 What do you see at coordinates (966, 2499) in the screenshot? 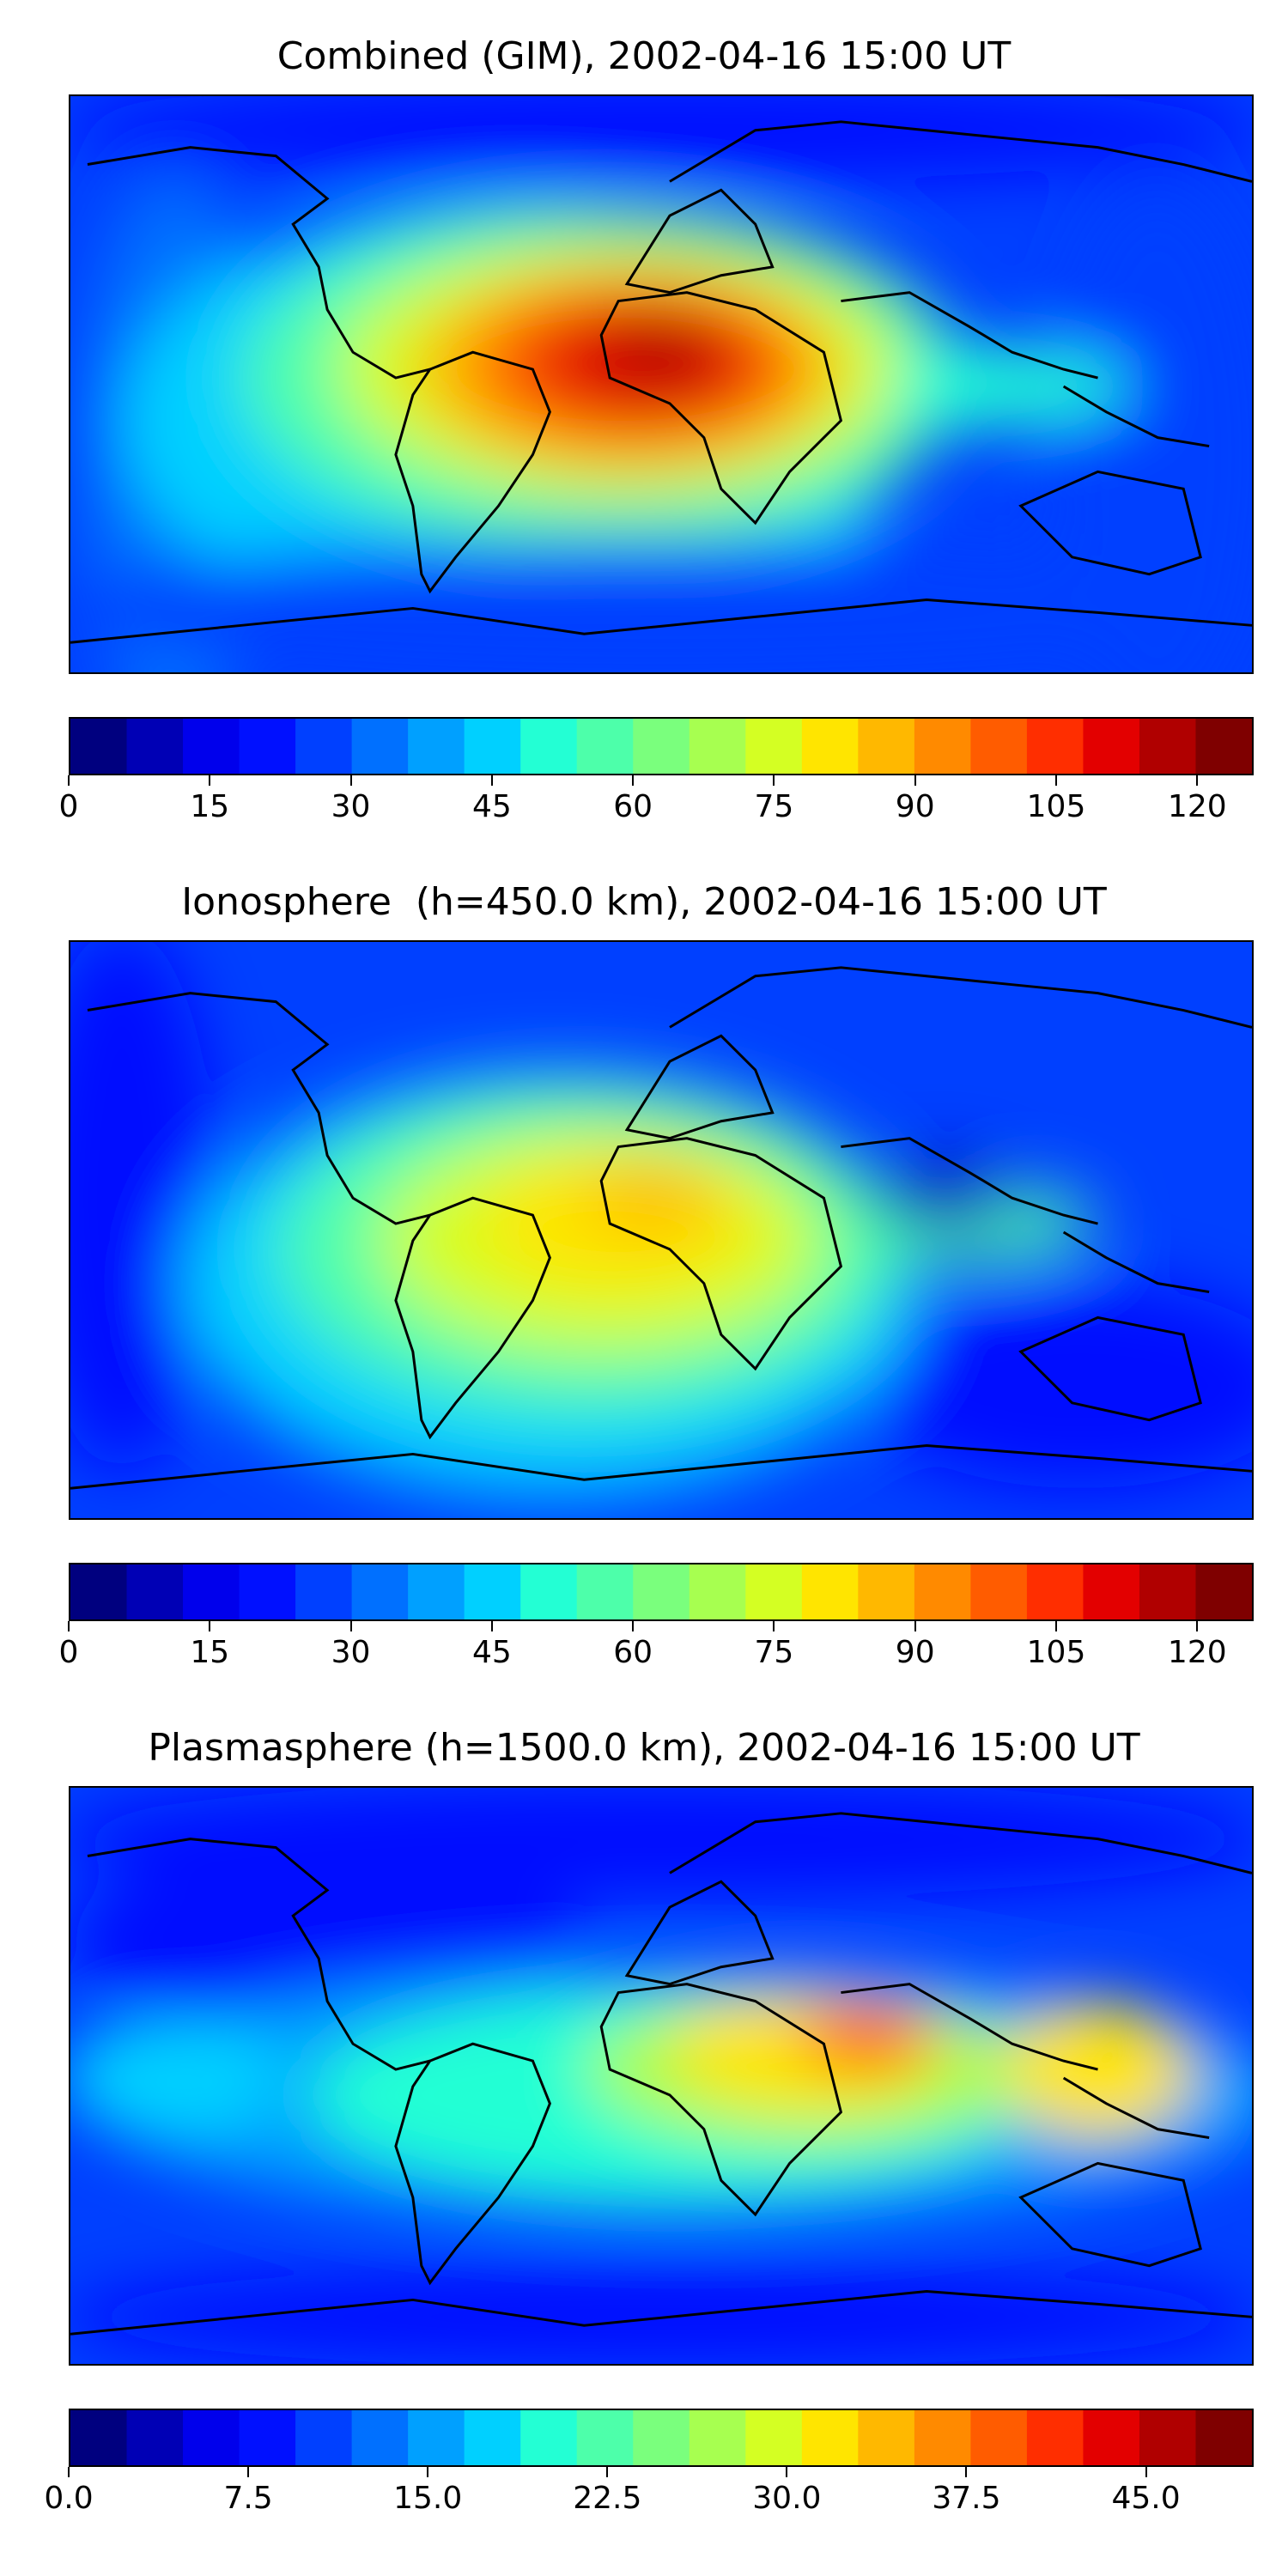
I see `colorbar-tick-label: 37.5` at bounding box center [966, 2499].